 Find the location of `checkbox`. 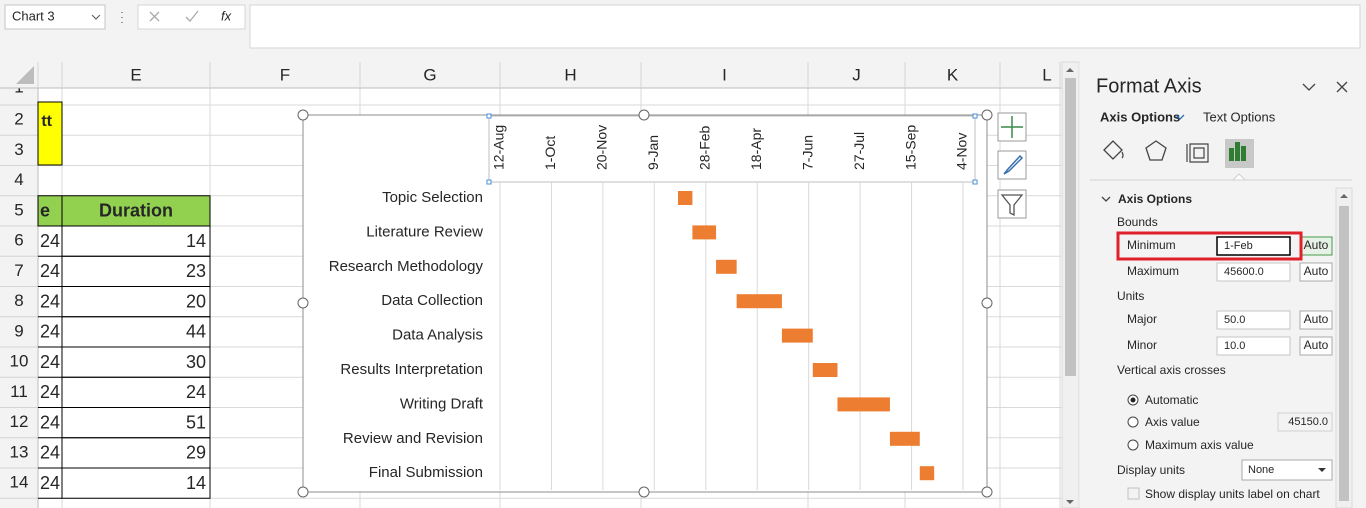

checkbox is located at coordinates (1133, 493).